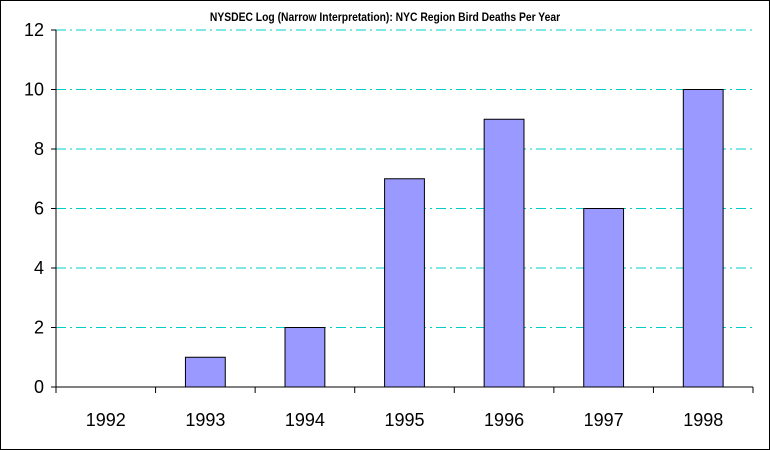 The width and height of the screenshot is (770, 450). I want to click on x-tick-label: 1998, so click(703, 420).